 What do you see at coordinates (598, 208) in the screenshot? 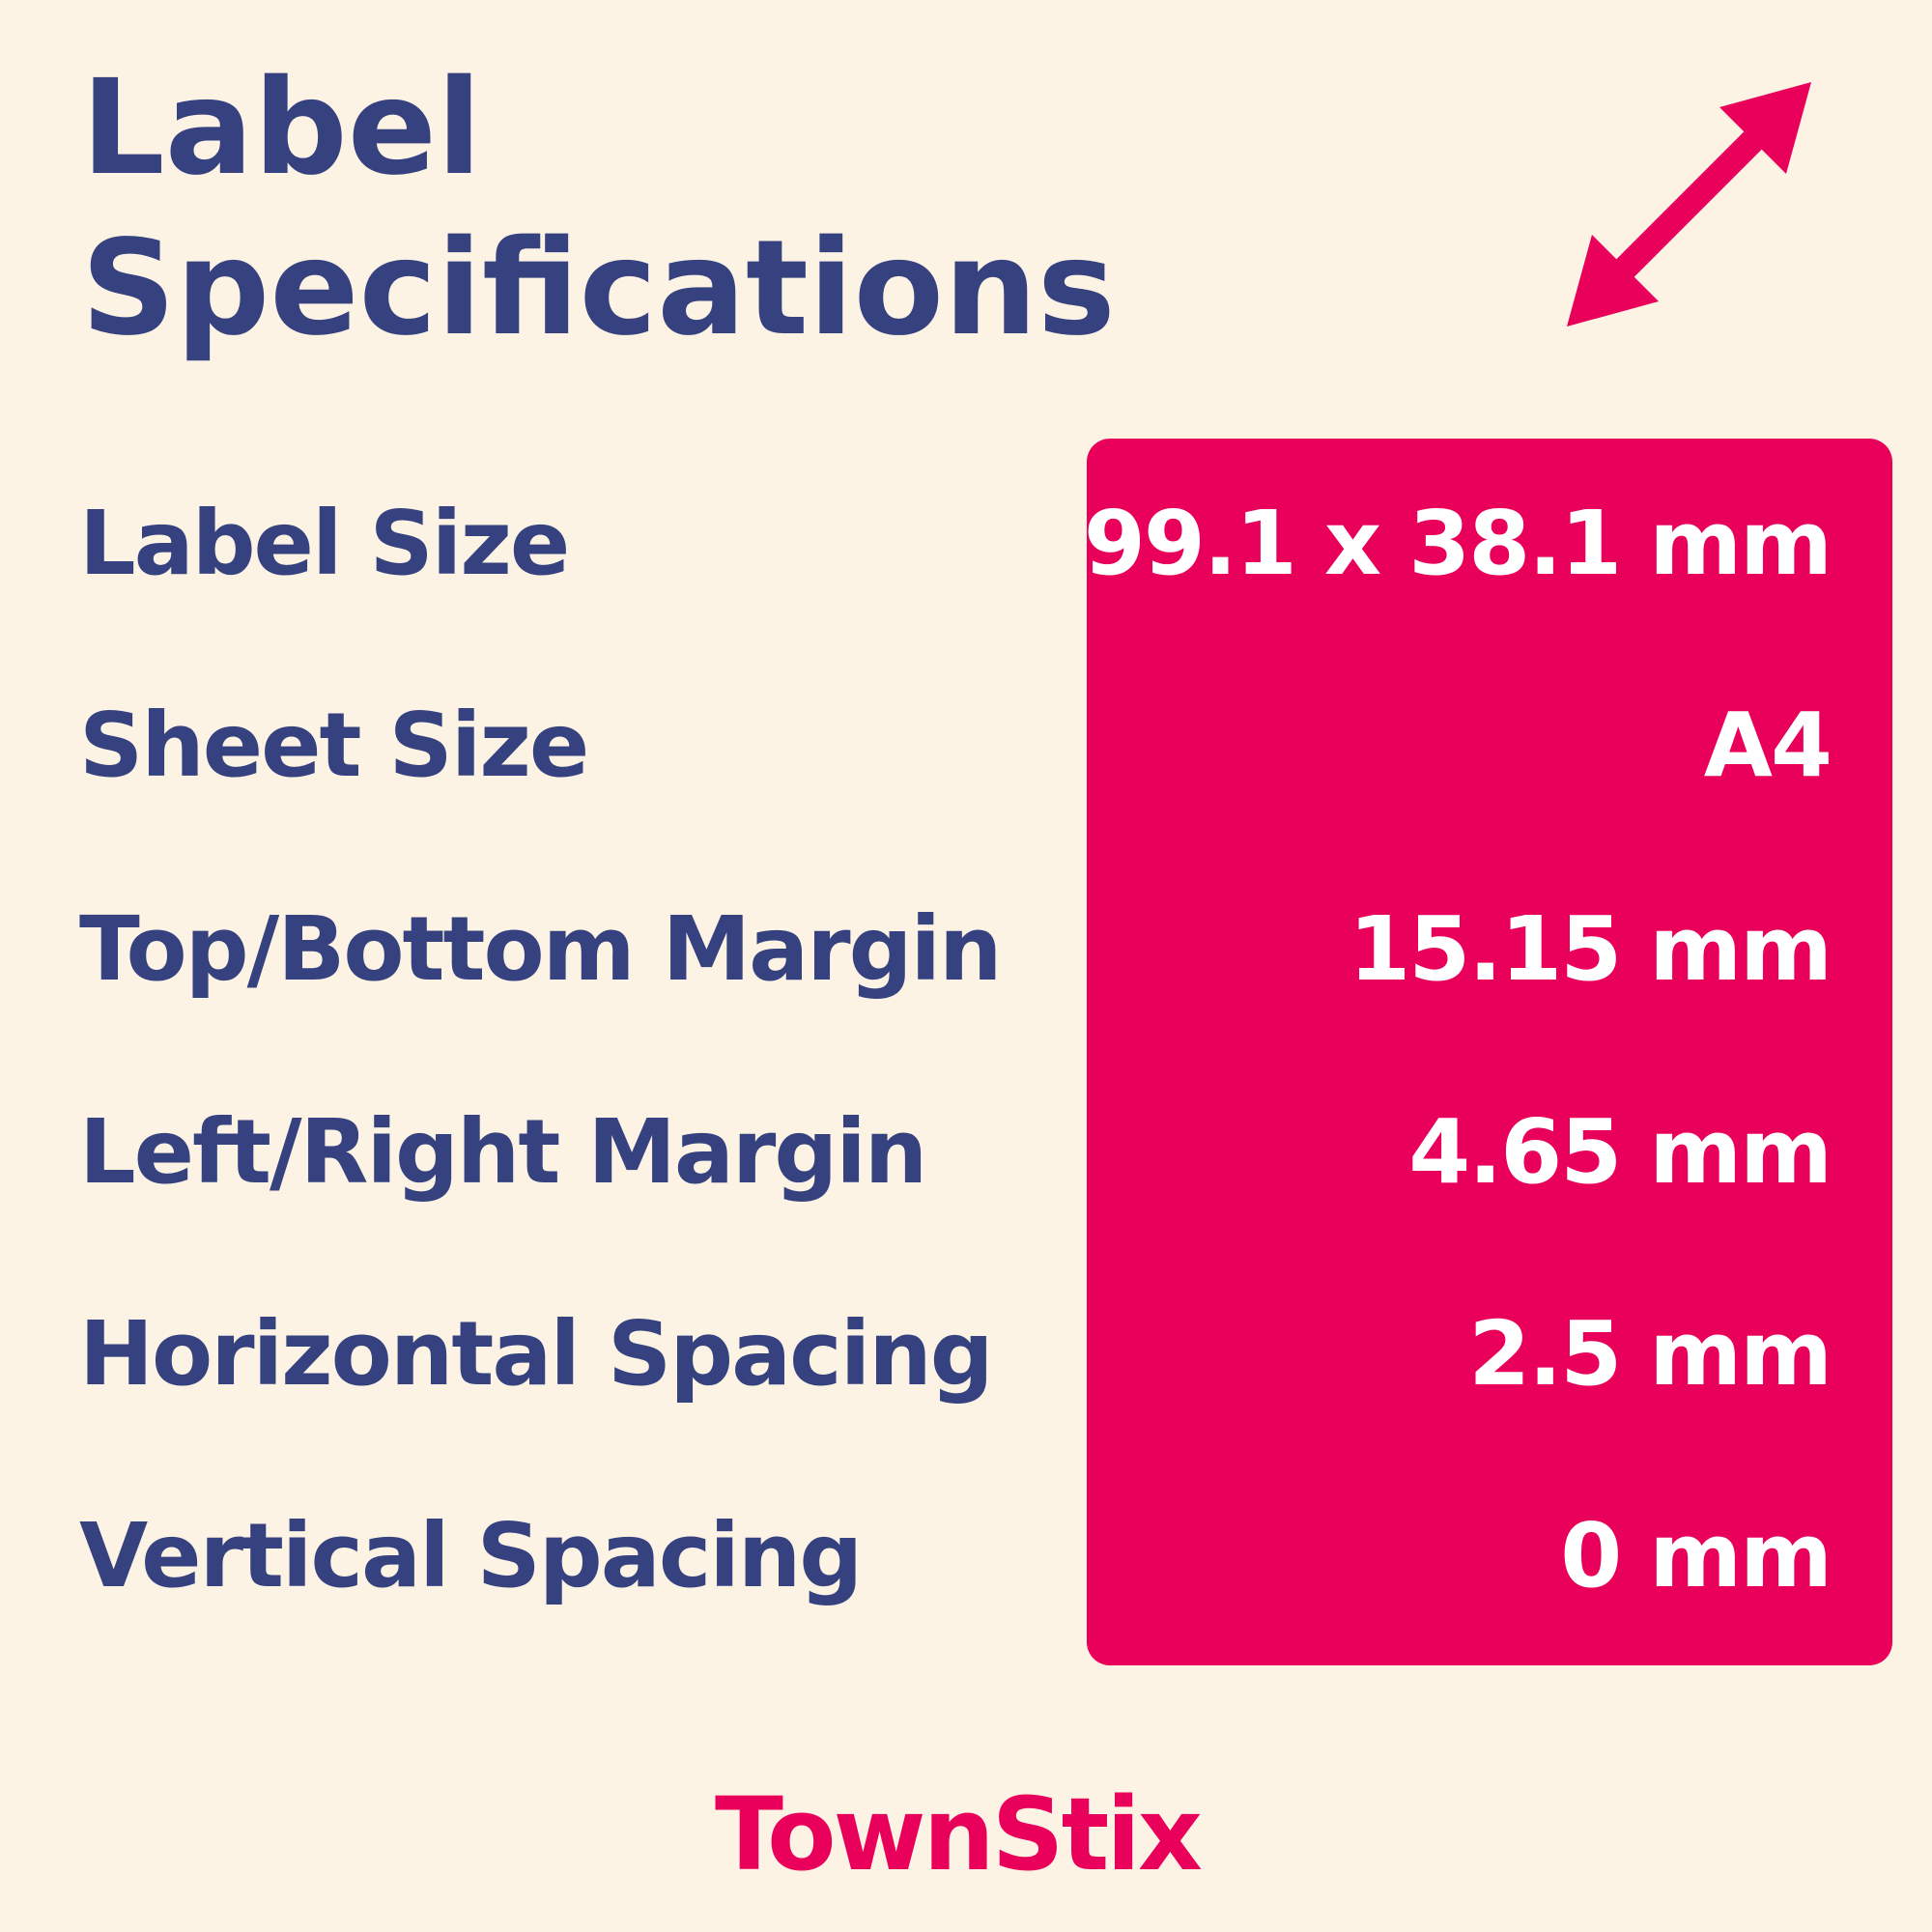
I see `title: Label Specifications` at bounding box center [598, 208].